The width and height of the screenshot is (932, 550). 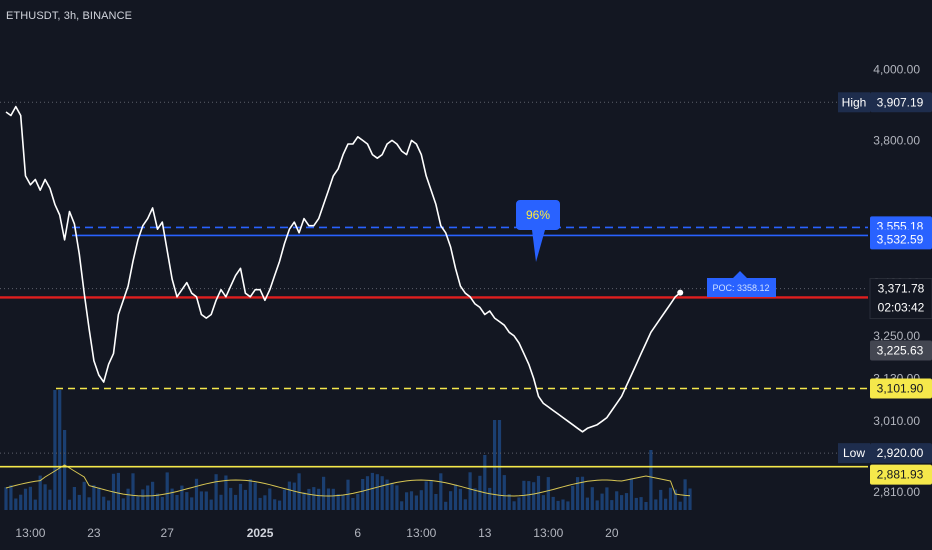 I want to click on low-value-tag-text: 2,920.00, so click(x=900, y=453).